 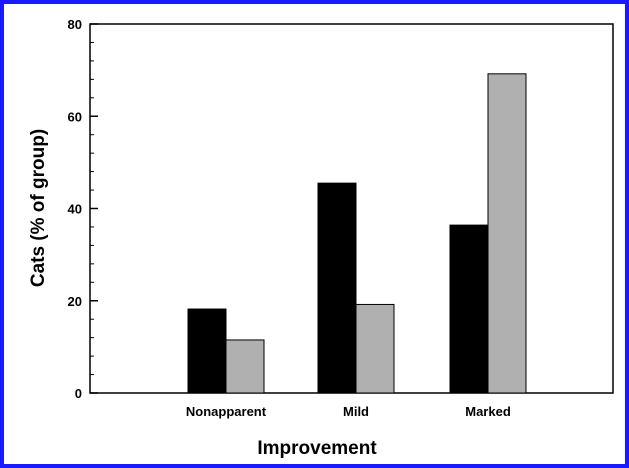 I want to click on y-axis: 0 20 40 60 80, so click(x=83, y=209).